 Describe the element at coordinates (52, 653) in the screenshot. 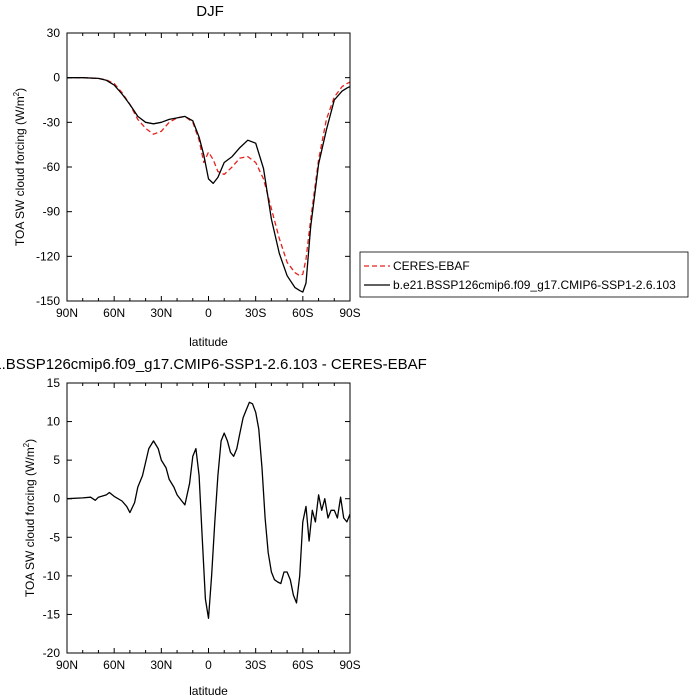

I see `bottom-y-tick-label: -20` at that location.